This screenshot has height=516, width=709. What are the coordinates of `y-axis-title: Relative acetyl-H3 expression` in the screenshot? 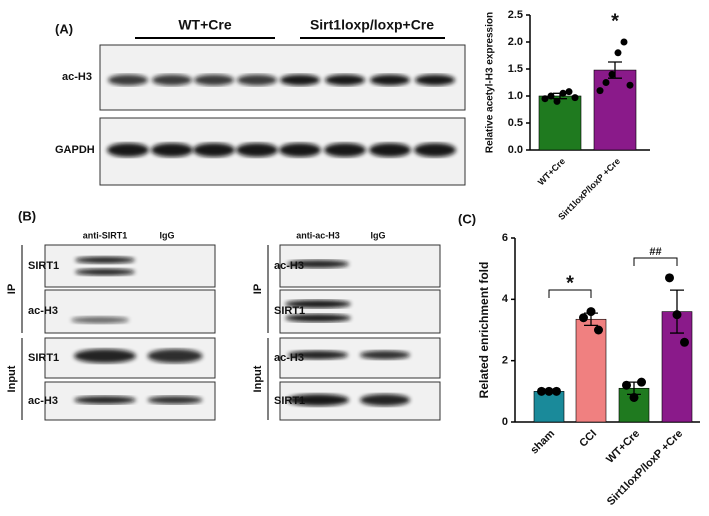 It's located at (490, 82).